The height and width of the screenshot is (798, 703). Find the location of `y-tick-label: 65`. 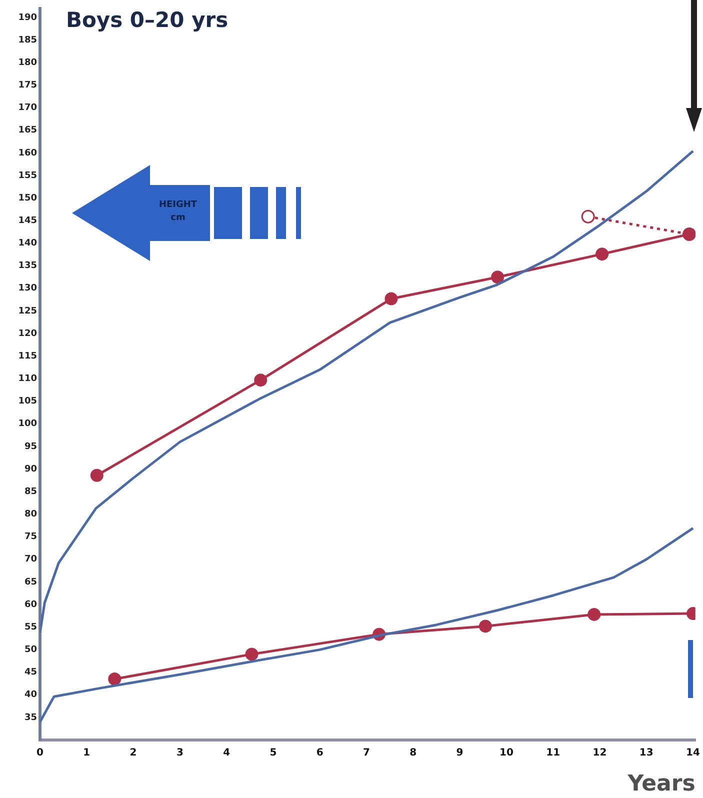

y-tick-label: 65 is located at coordinates (30, 582).